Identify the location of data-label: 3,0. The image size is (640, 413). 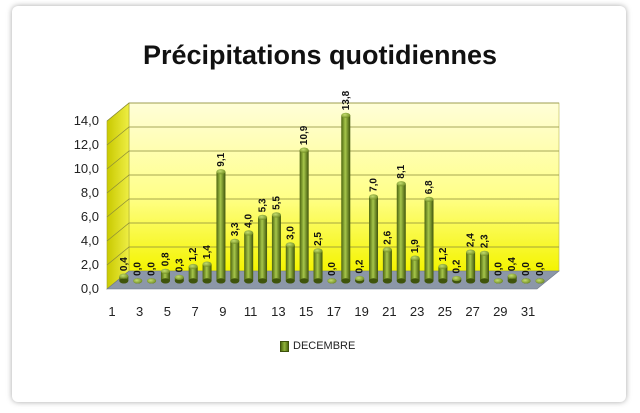
(290, 233).